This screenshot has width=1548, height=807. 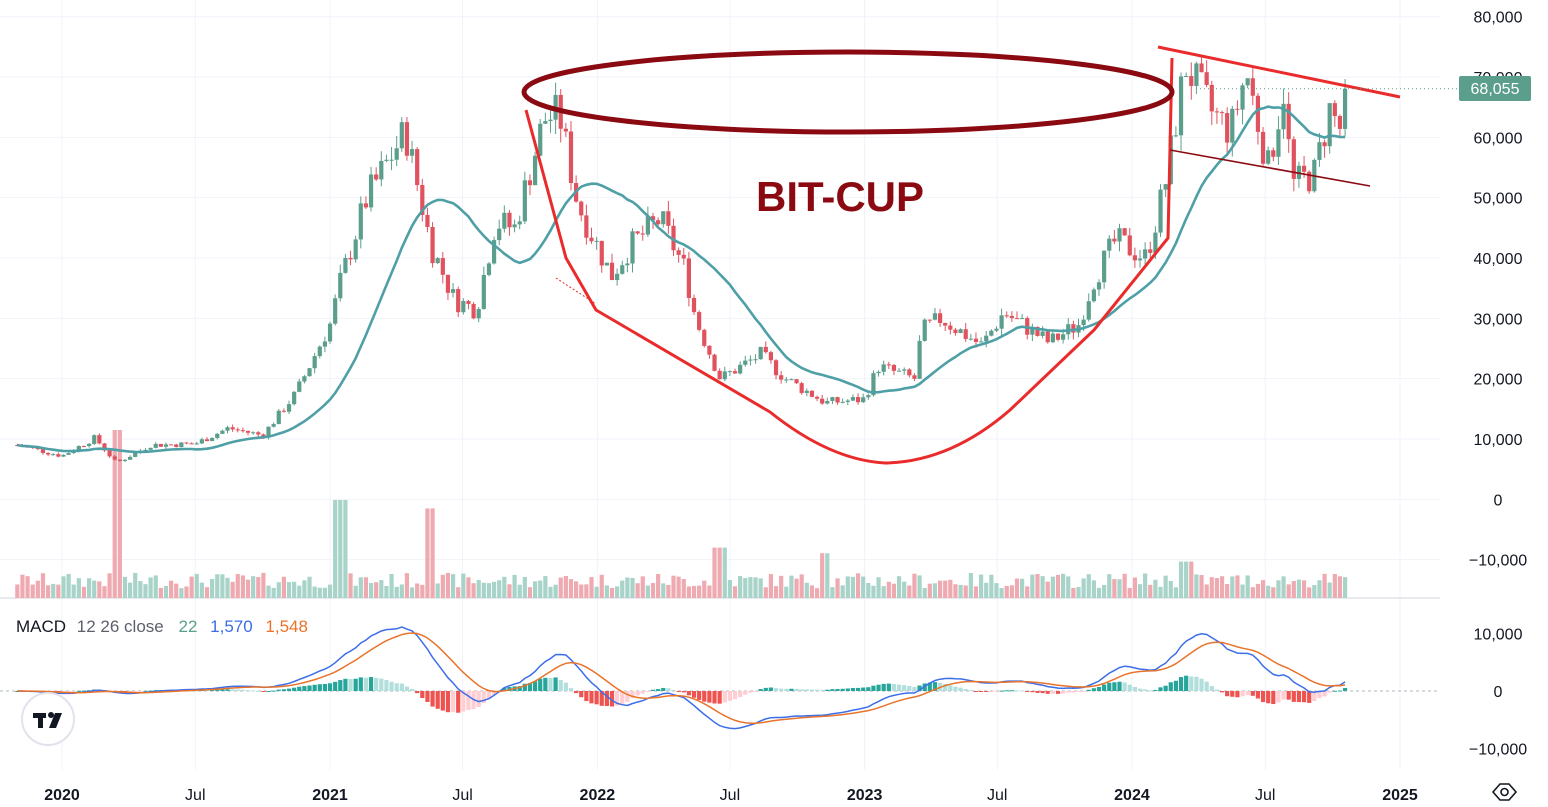 What do you see at coordinates (162, 626) in the screenshot?
I see `macd-legend: MACD 12 26 close 22 1,570 1,548` at bounding box center [162, 626].